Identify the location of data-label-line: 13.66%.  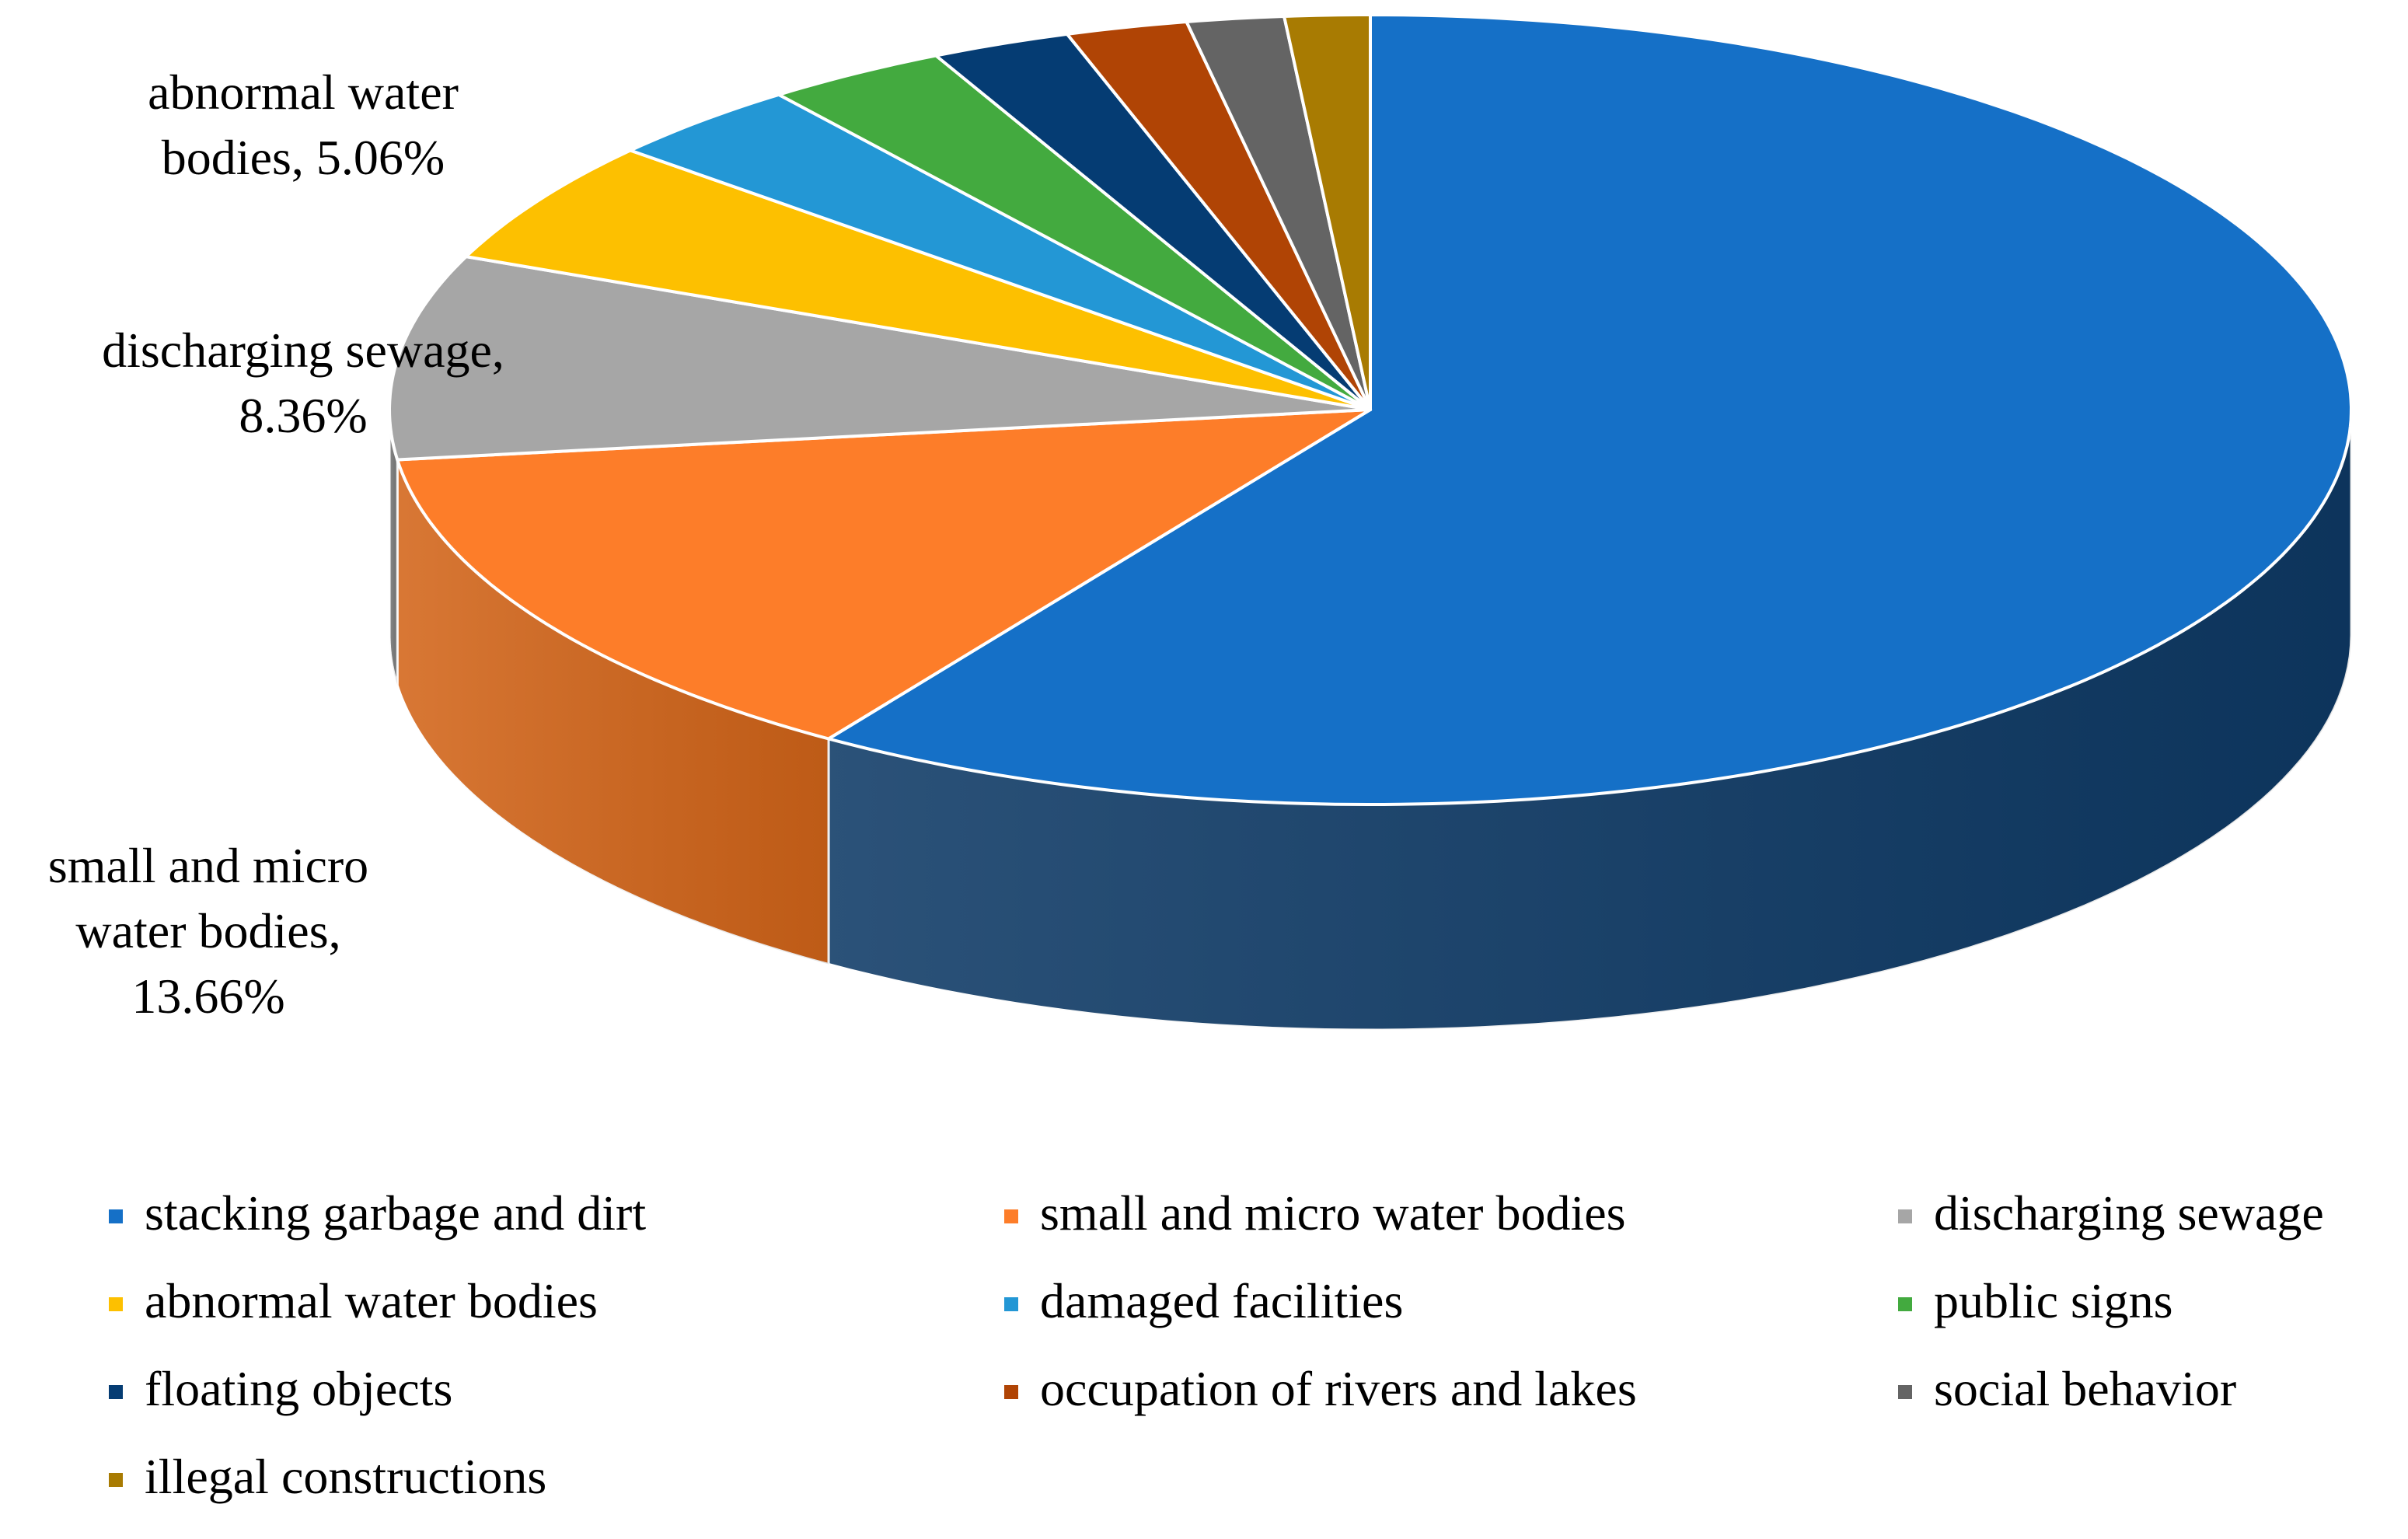
(207, 996).